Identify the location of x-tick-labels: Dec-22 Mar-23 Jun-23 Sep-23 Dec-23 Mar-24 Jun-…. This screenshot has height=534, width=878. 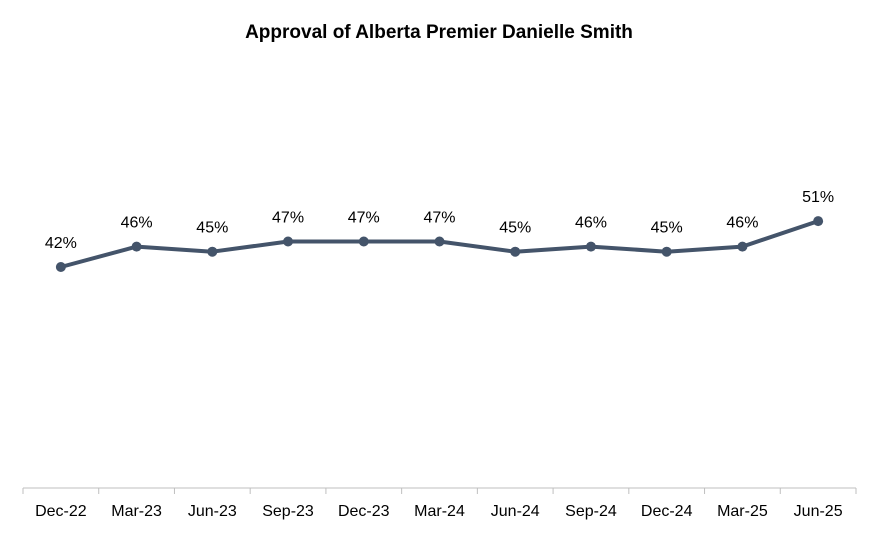
(439, 511).